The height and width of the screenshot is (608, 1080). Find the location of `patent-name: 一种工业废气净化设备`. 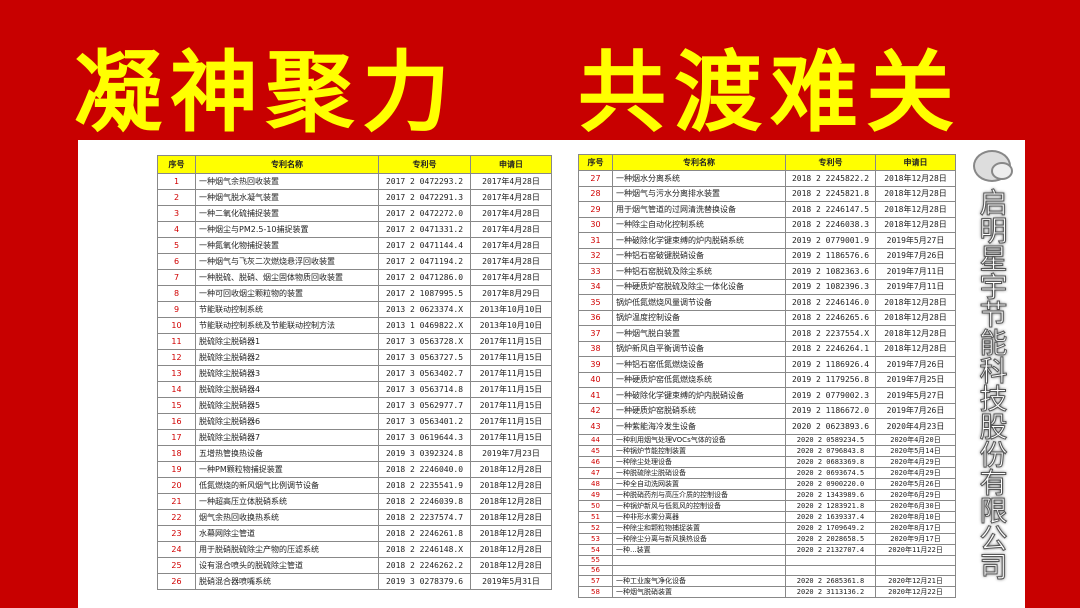

patent-name: 一种工业废气净化设备 is located at coordinates (699, 581).